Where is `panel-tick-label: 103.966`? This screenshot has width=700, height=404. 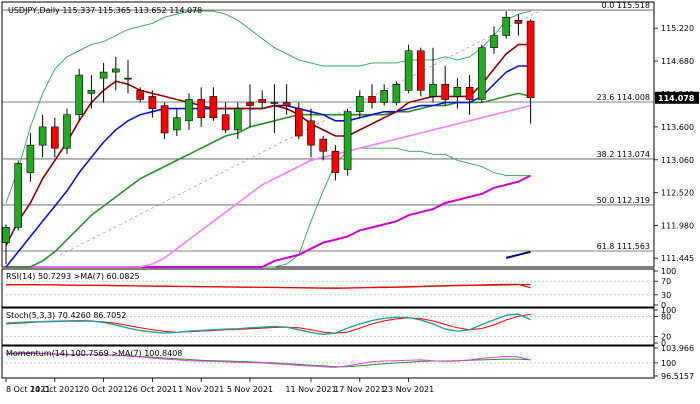
panel-tick-label: 103.966 is located at coordinates (677, 348).